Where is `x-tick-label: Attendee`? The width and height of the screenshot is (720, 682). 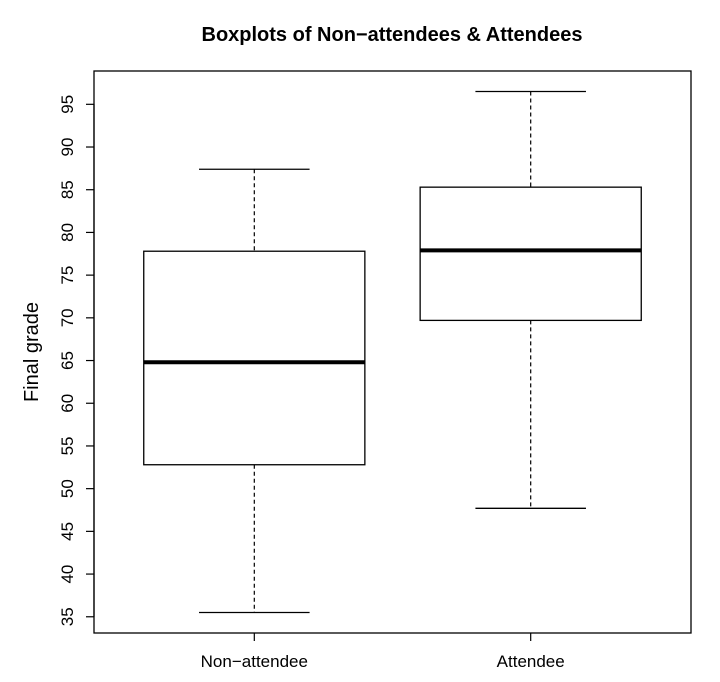
x-tick-label: Attendee is located at coordinates (531, 661).